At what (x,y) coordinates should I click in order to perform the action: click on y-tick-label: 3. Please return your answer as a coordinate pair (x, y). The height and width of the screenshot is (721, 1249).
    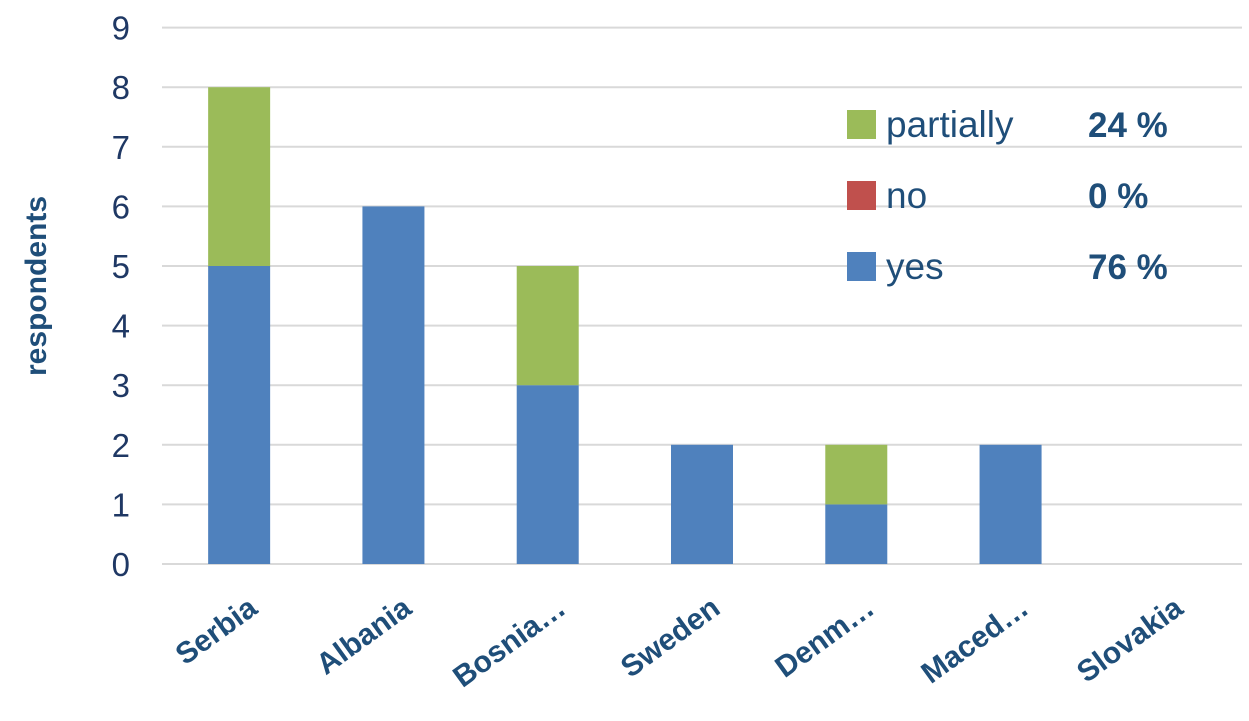
    Looking at the image, I should click on (121, 385).